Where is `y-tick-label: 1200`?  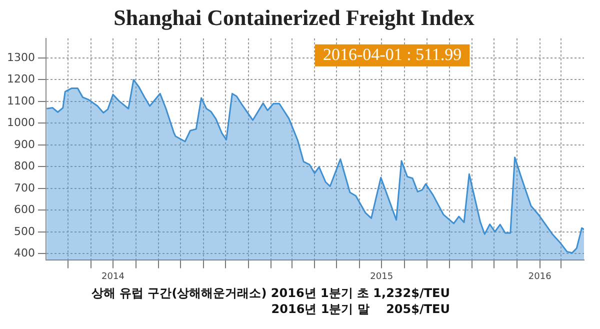 y-tick-label: 1200 is located at coordinates (20, 79).